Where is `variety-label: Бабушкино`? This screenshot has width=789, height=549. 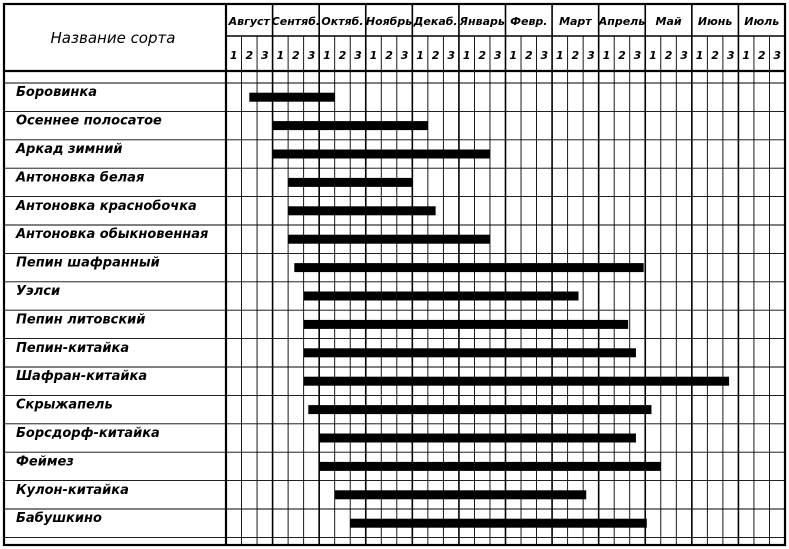 variety-label: Бабушкино is located at coordinates (59, 518).